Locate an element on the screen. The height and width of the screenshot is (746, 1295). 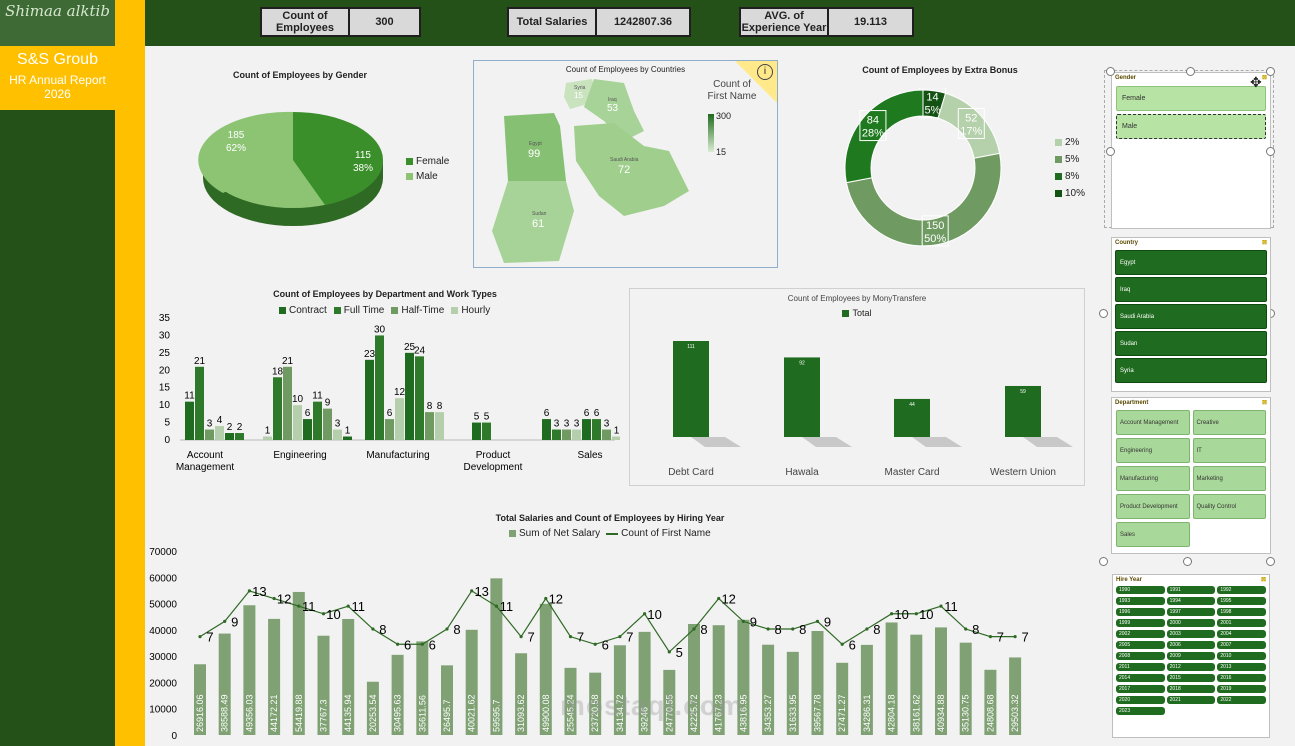
slicer-item-product-development: Product Development is located at coordinates (1153, 506).